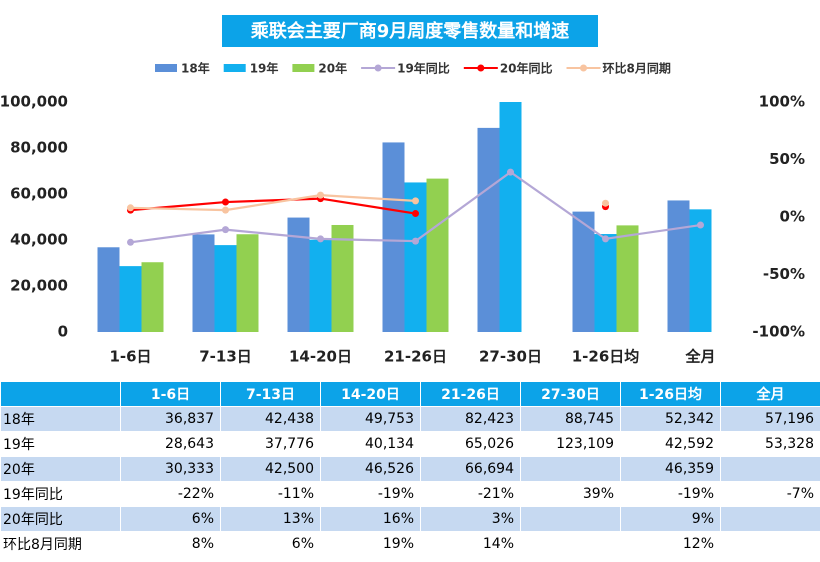  Describe the element at coordinates (792, 217) in the screenshot. I see `y2-tick-label: 0%` at that location.